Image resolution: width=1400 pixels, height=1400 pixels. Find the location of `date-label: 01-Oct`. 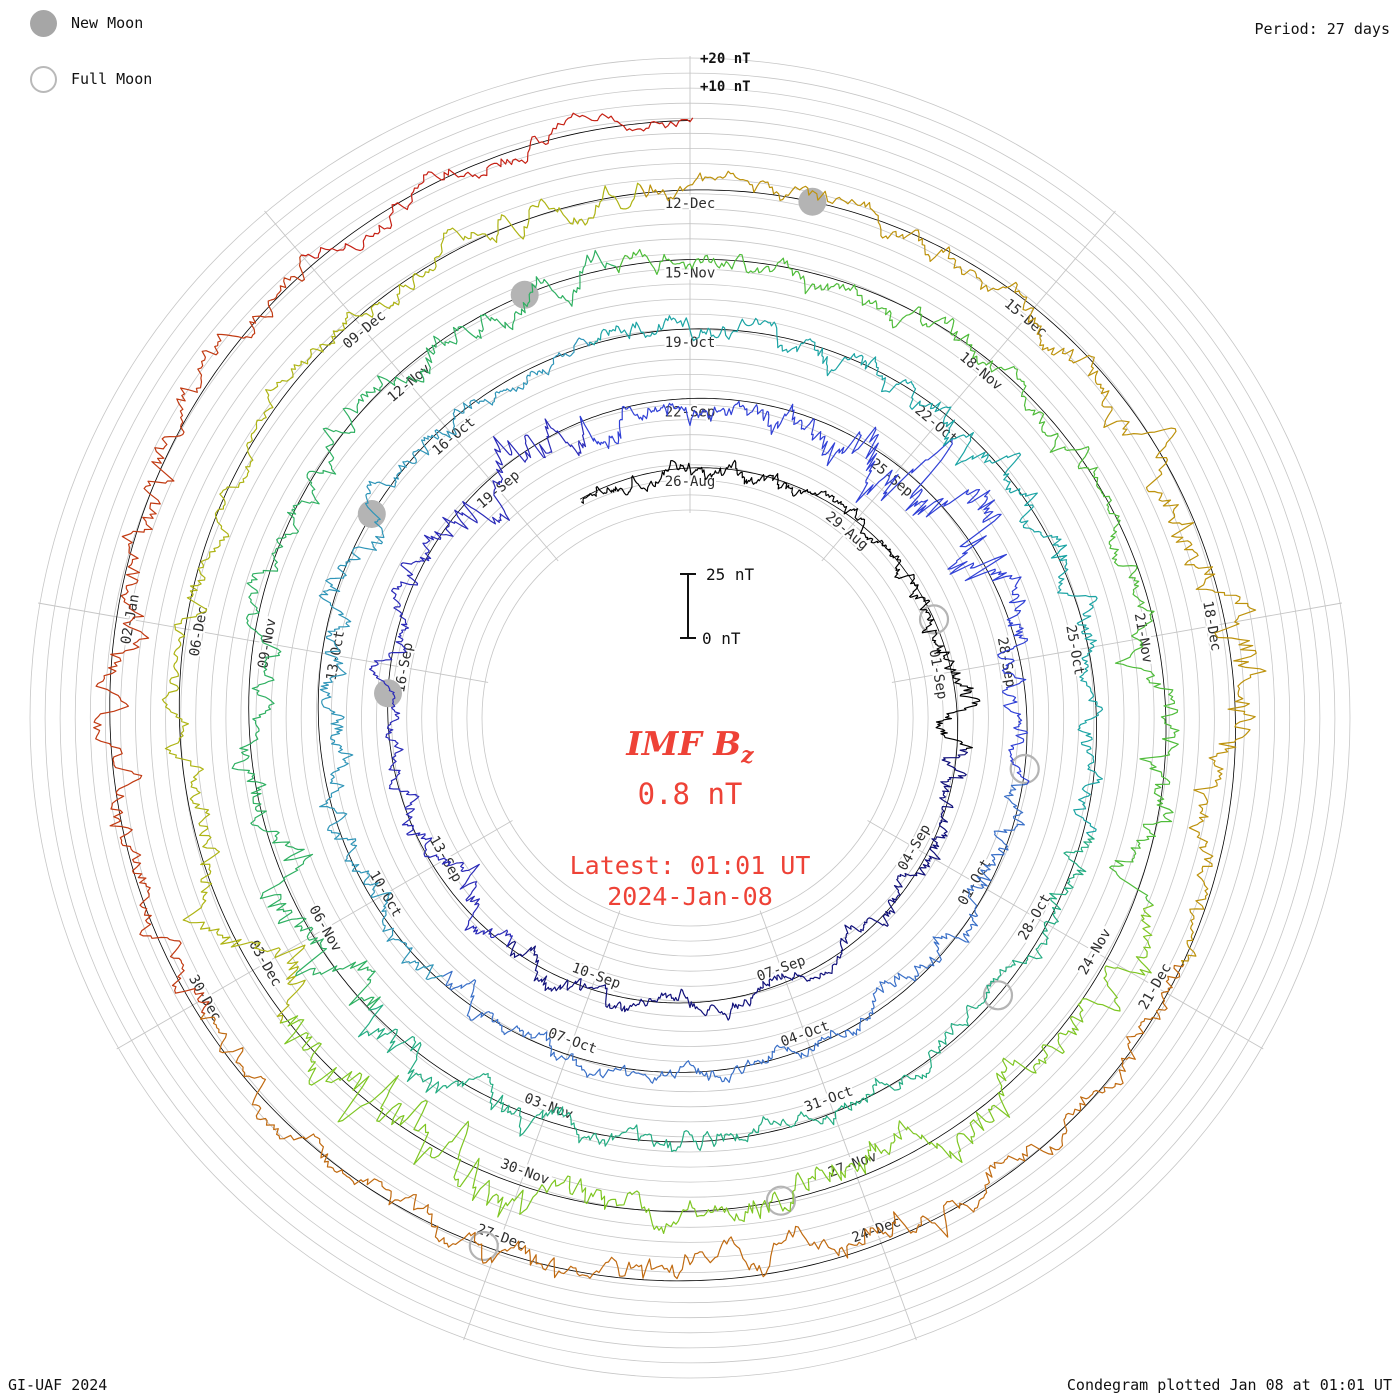

date-label: 01-Oct is located at coordinates (974, 882).